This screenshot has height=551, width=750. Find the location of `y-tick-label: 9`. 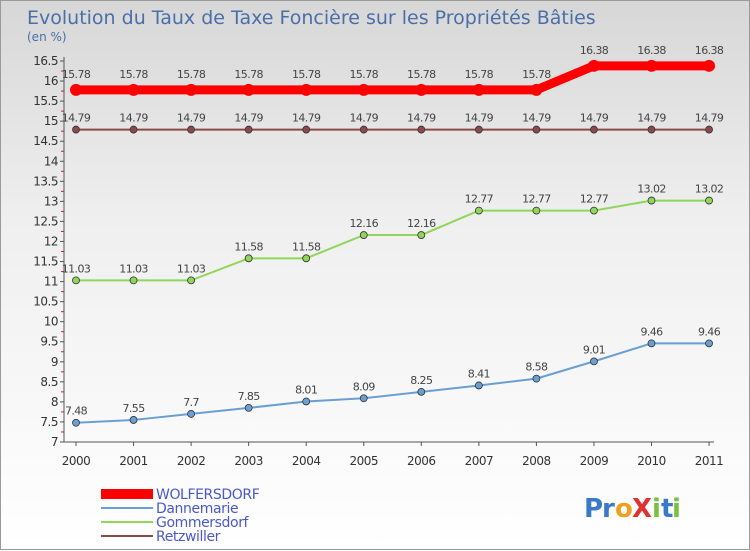

y-tick-label: 9 is located at coordinates (54, 362).